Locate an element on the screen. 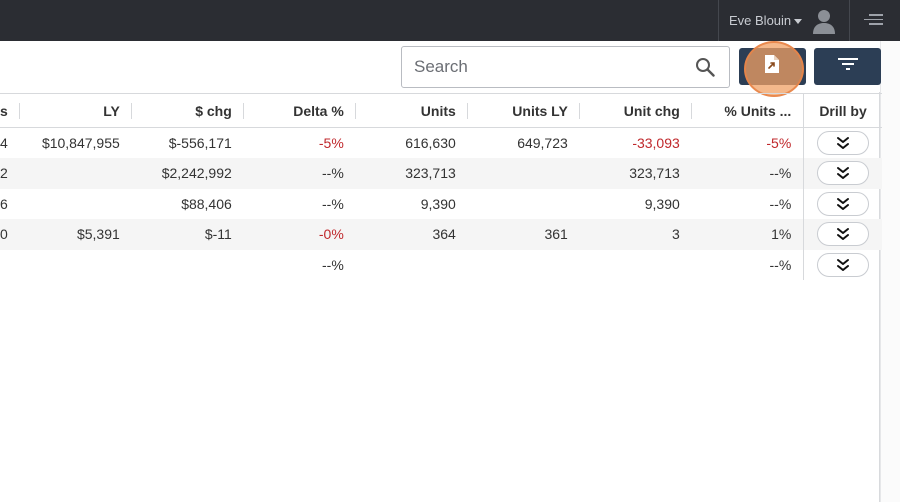 The width and height of the screenshot is (900, 502). vertical-scrollbar is located at coordinates (890, 271).